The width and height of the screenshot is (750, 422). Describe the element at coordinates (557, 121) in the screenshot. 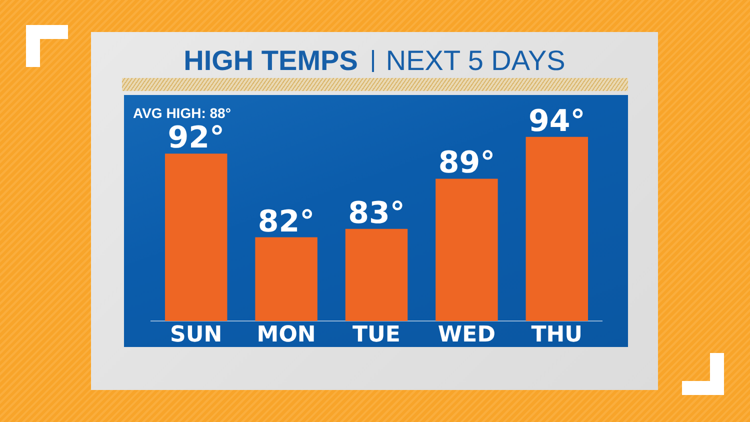

I see `data-label: 94°` at that location.